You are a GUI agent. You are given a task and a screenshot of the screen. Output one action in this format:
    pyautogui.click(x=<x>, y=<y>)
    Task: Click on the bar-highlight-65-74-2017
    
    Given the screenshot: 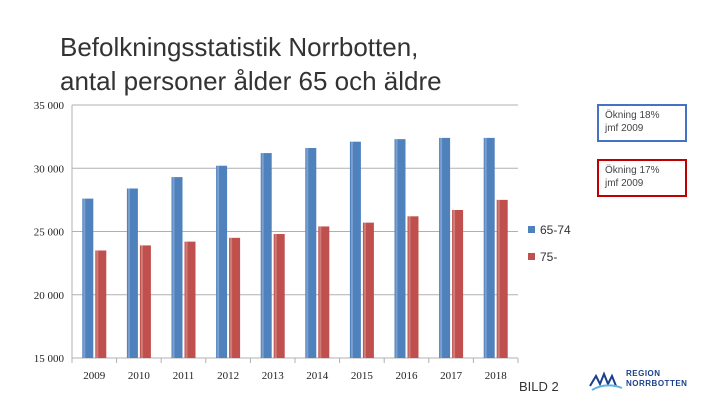 What is the action you would take?
    pyautogui.click(x=441, y=247)
    